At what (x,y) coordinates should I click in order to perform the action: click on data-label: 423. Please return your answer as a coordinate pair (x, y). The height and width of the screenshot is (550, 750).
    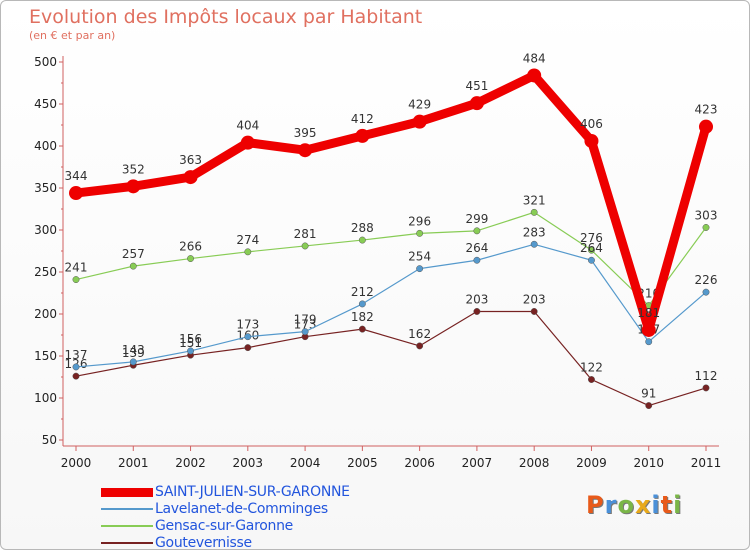
    Looking at the image, I should click on (706, 110).